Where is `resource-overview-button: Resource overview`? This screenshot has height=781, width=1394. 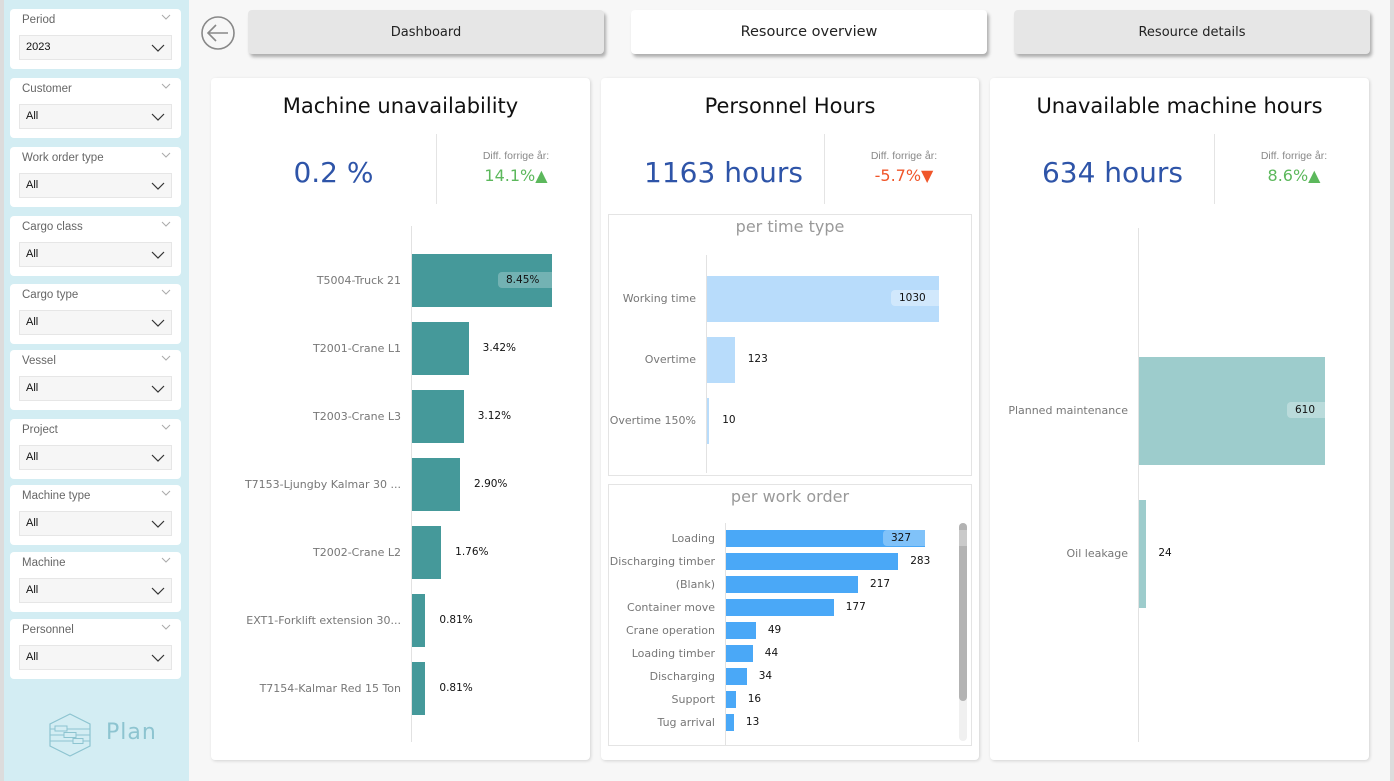
resource-overview-button: Resource overview is located at coordinates (809, 32).